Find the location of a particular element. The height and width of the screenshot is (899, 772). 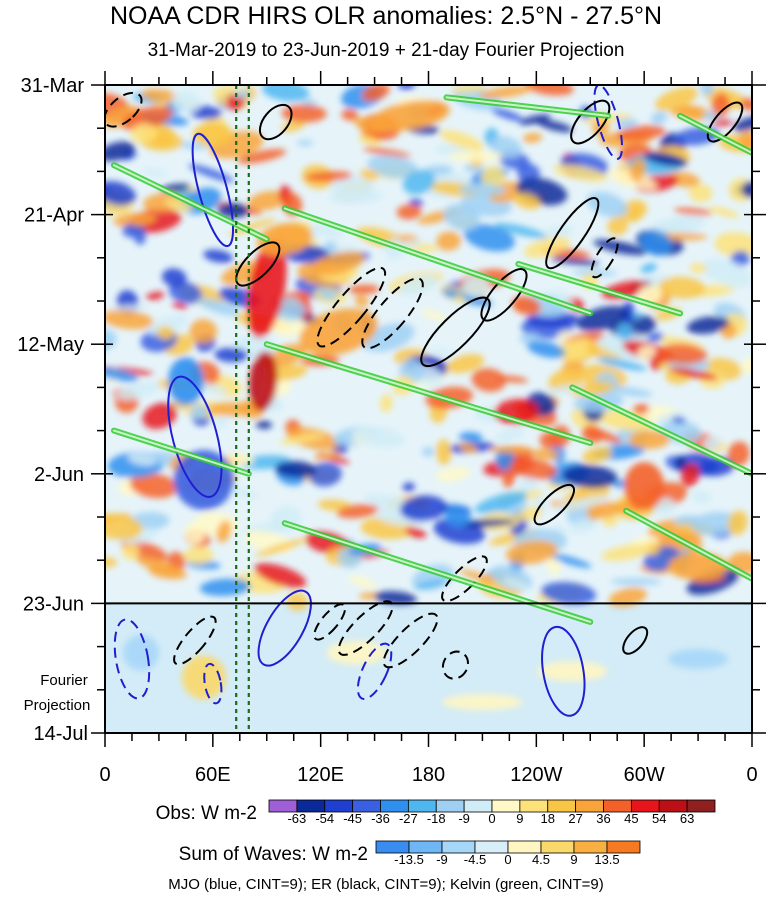

y-tick-label: 23-Jun is located at coordinates (53, 604).